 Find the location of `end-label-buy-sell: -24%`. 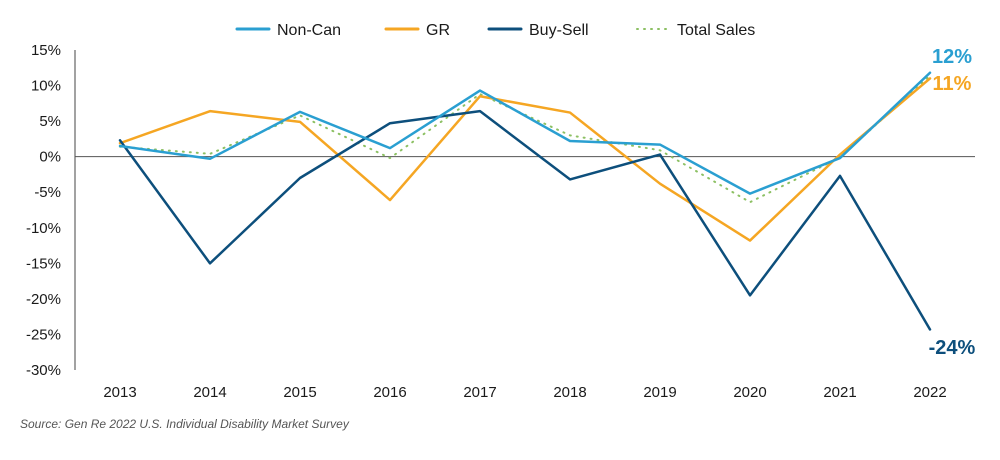

end-label-buy-sell: -24% is located at coordinates (952, 348).